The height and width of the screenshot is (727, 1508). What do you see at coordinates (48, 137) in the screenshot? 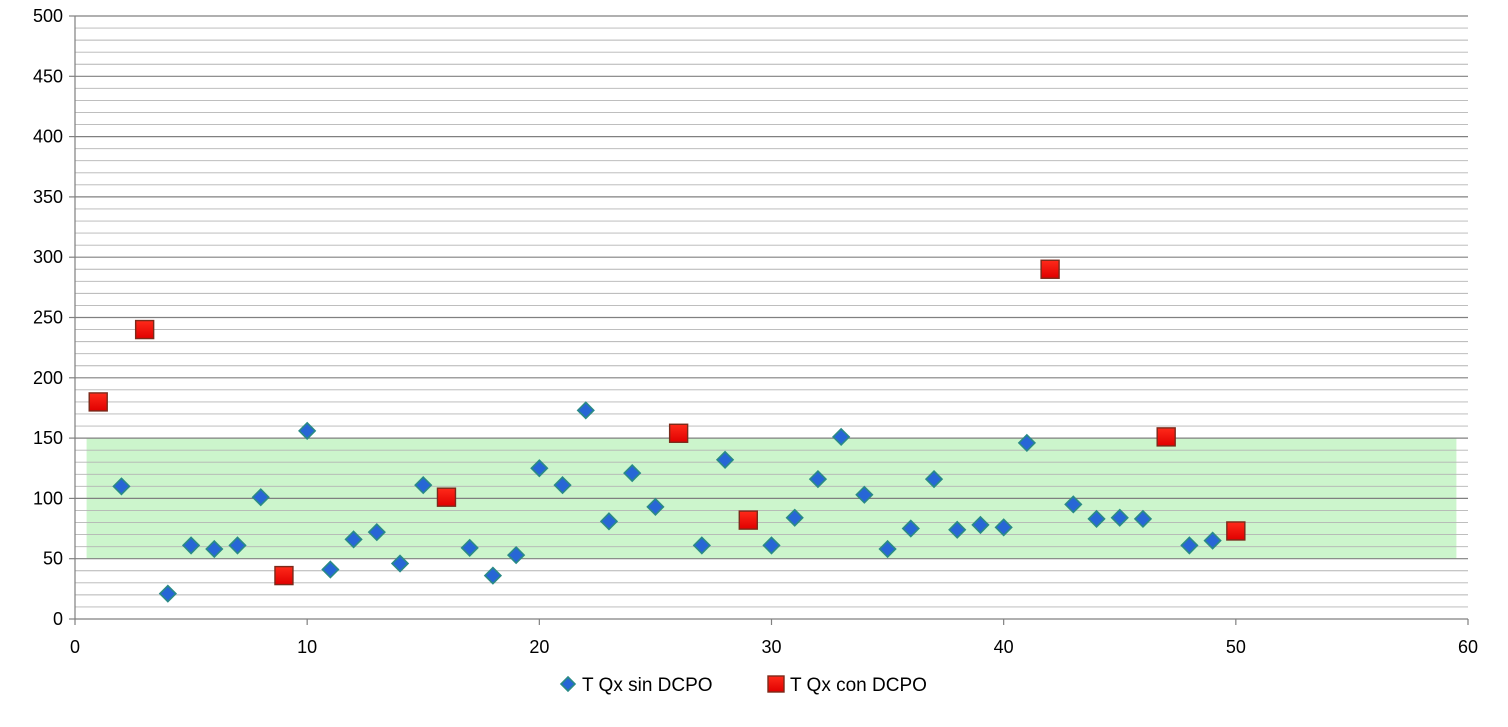
I see `y-tick-label: 400` at bounding box center [48, 137].